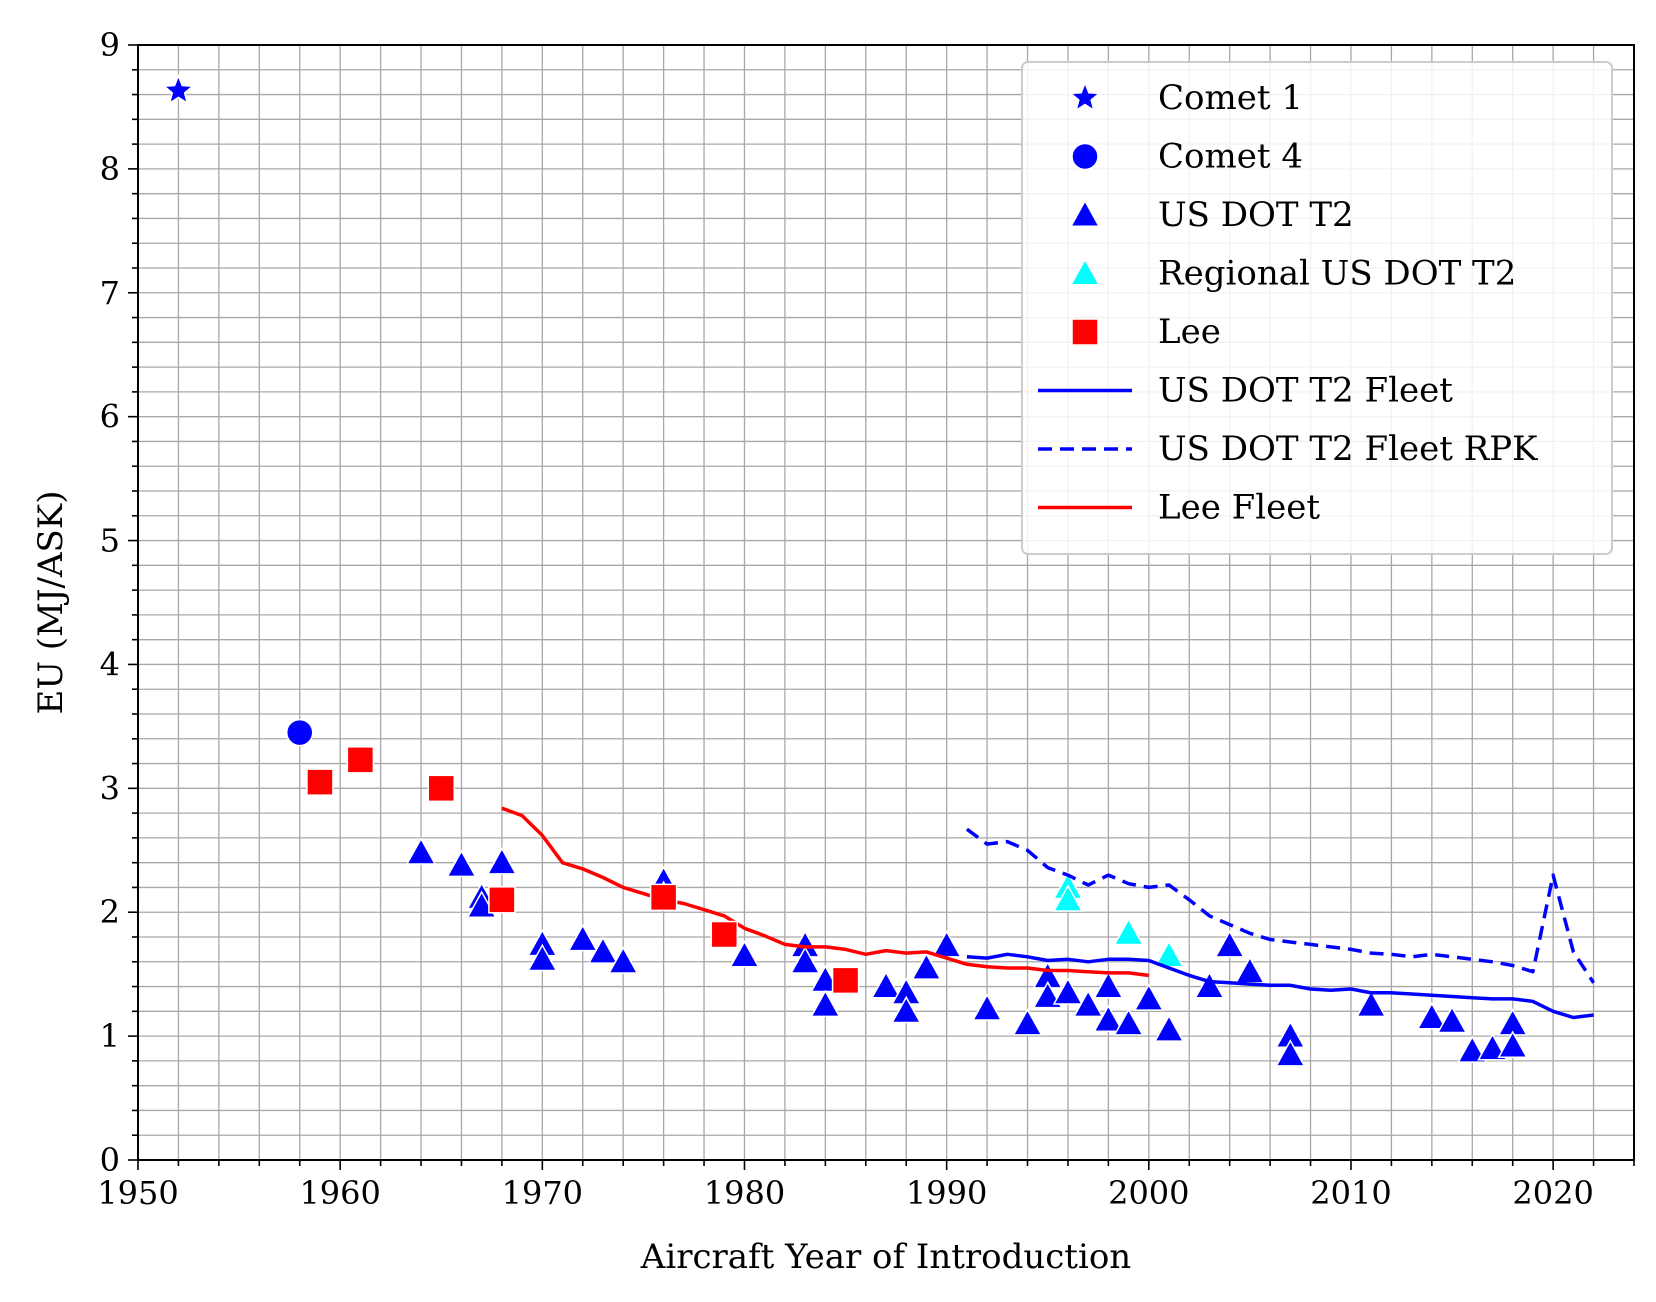  Describe the element at coordinates (110, 1036) in the screenshot. I see `y-tick-label: 1` at that location.